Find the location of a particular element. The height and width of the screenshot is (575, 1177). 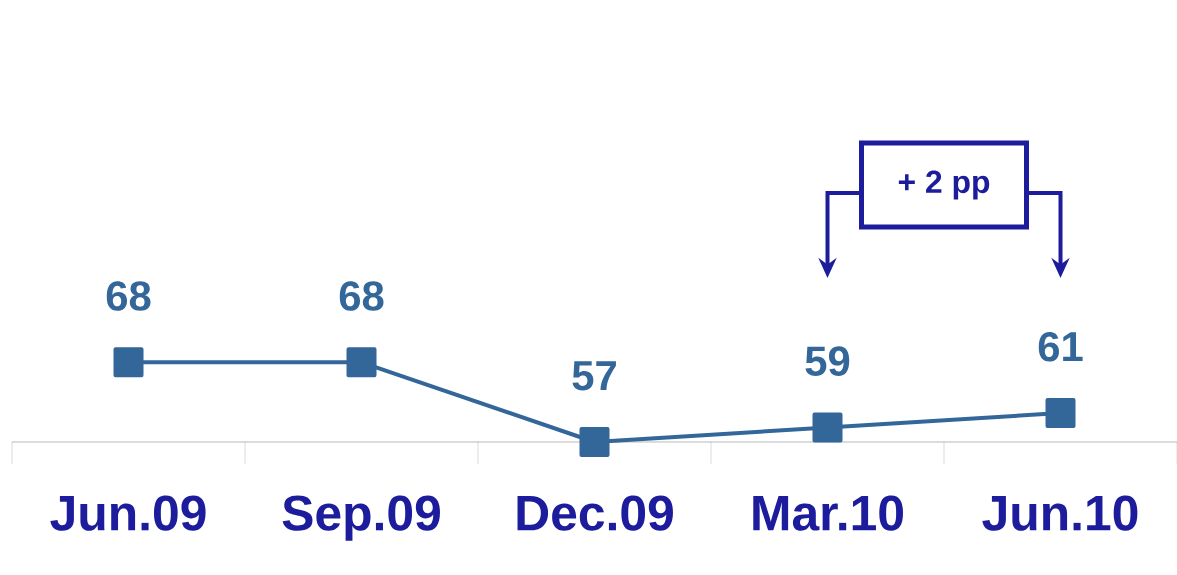

x-tick-label: Dec.09 is located at coordinates (595, 513).